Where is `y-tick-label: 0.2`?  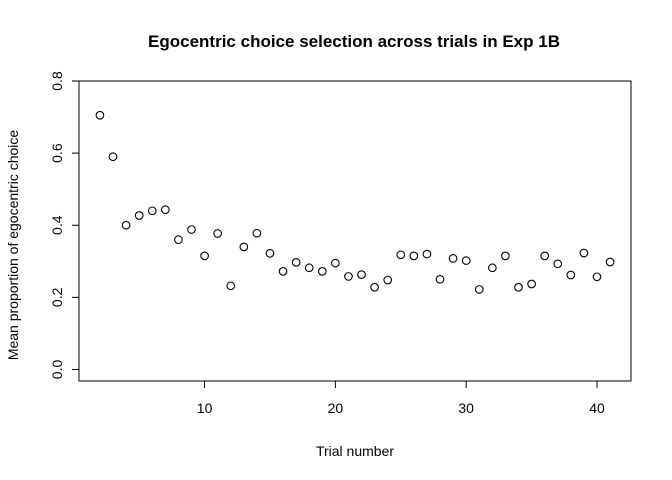
y-tick-label: 0.2 is located at coordinates (57, 297).